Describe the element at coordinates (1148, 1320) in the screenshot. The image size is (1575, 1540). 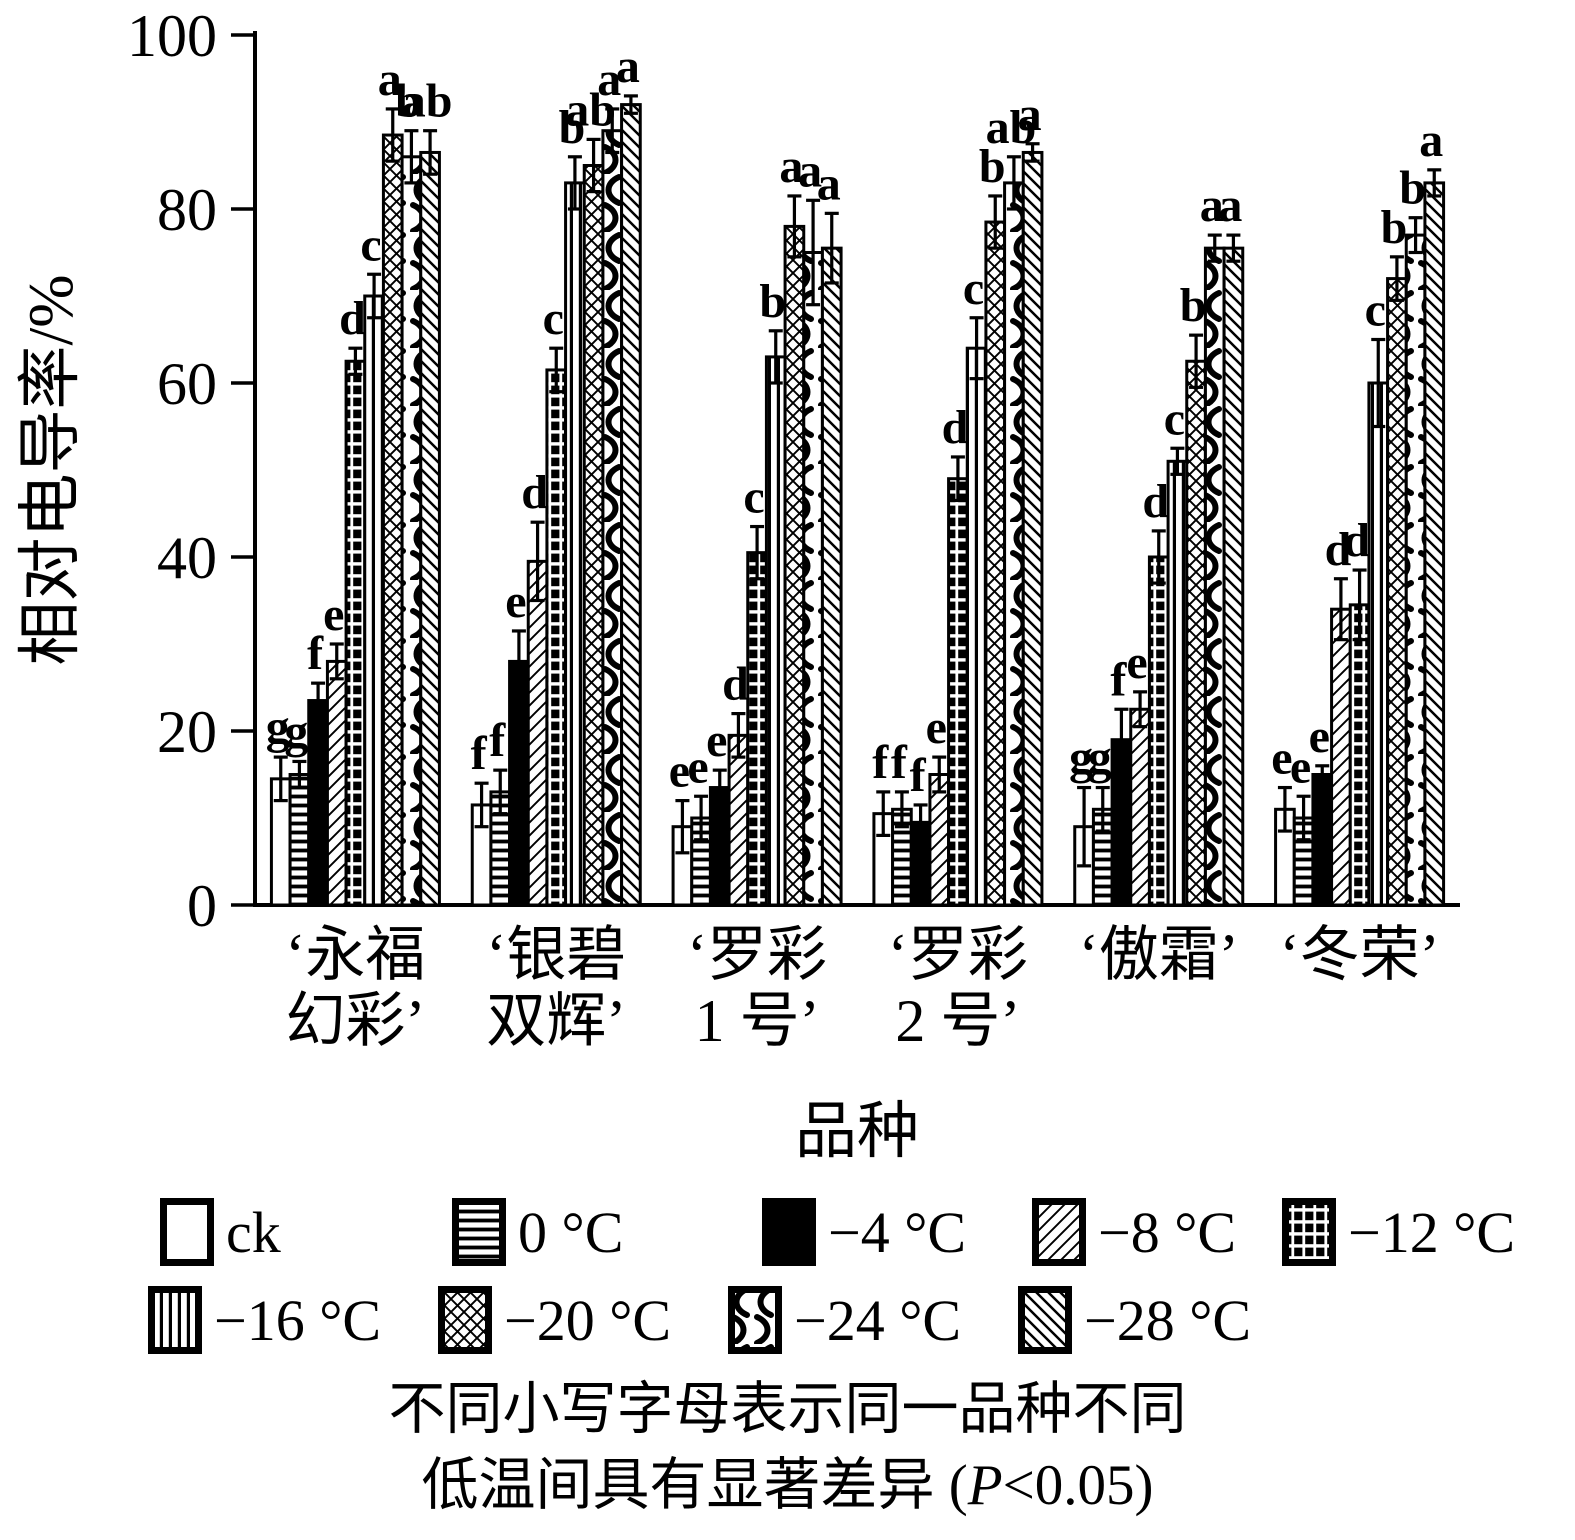
I see `legend-item: −28 °C` at that location.